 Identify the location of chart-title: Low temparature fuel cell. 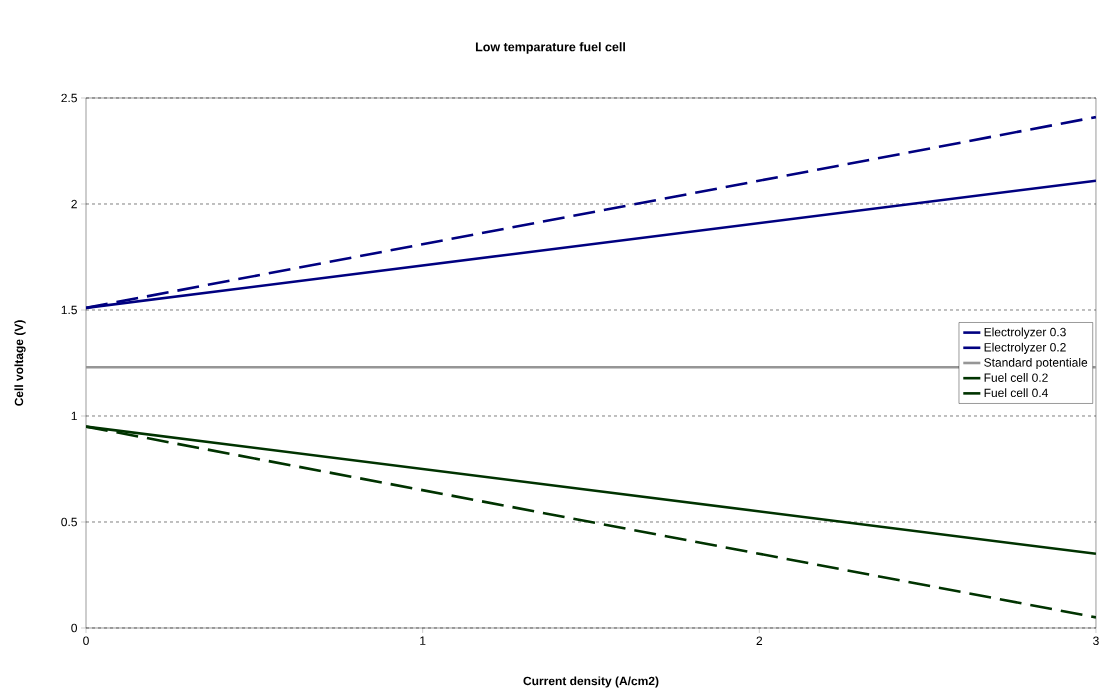
(550, 48).